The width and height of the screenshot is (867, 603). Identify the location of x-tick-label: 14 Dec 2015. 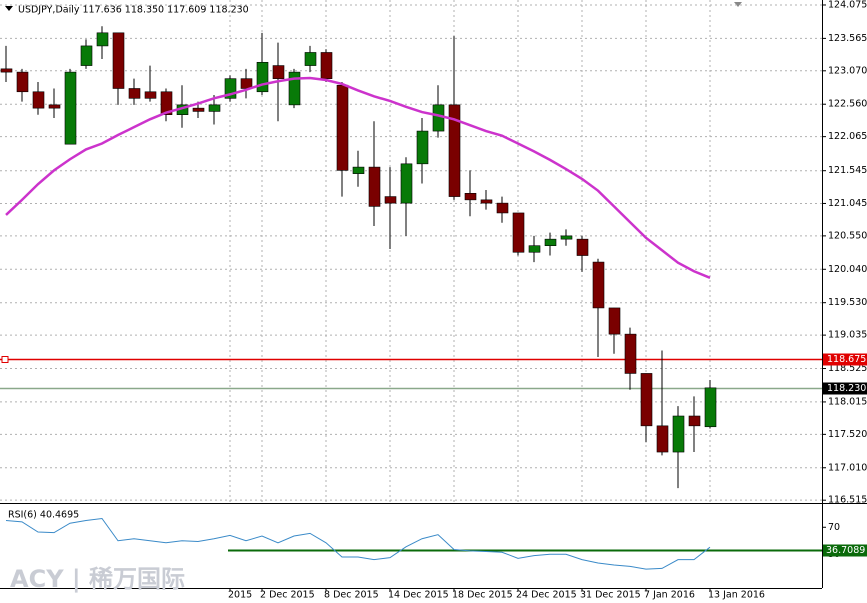
(418, 595).